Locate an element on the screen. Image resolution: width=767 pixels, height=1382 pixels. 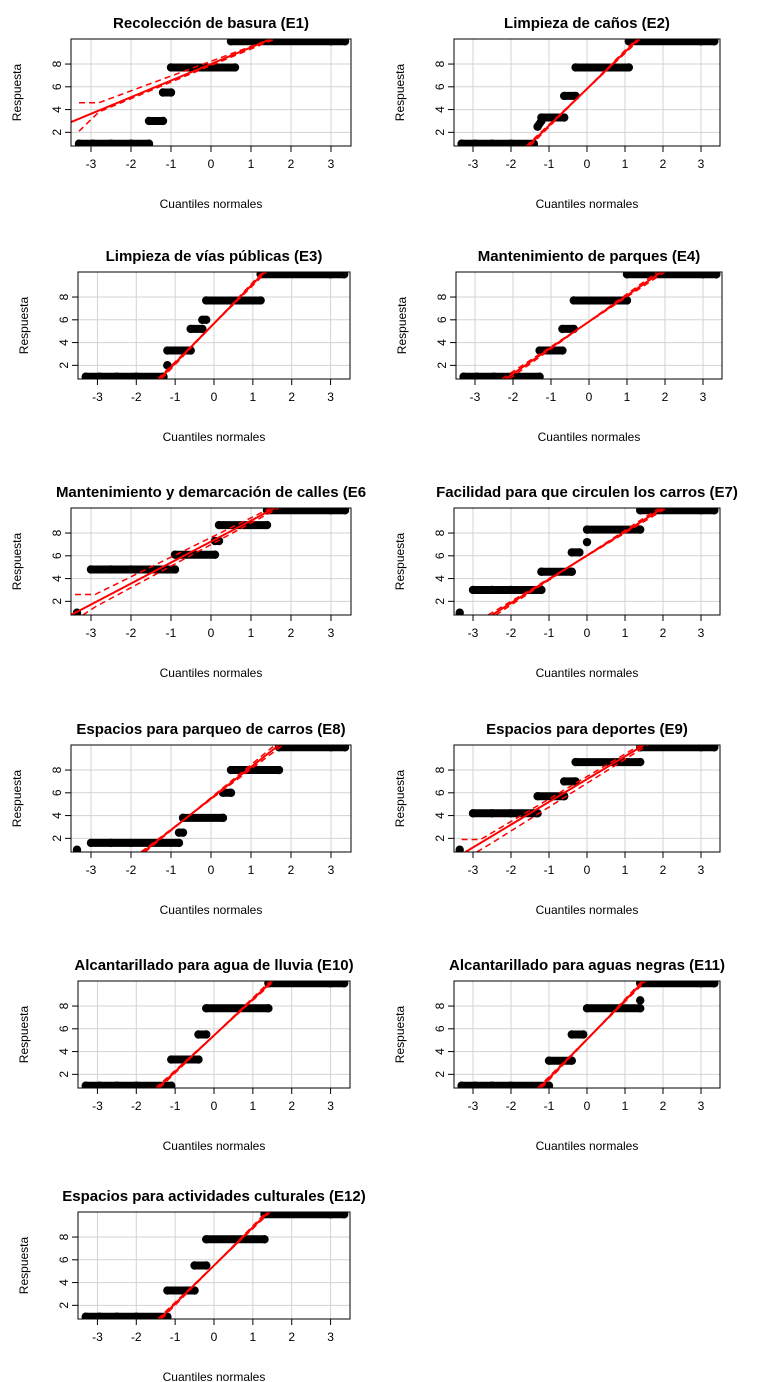
chart-title: Alcantarillado para agua de lluvia (E10) is located at coordinates (213, 965).